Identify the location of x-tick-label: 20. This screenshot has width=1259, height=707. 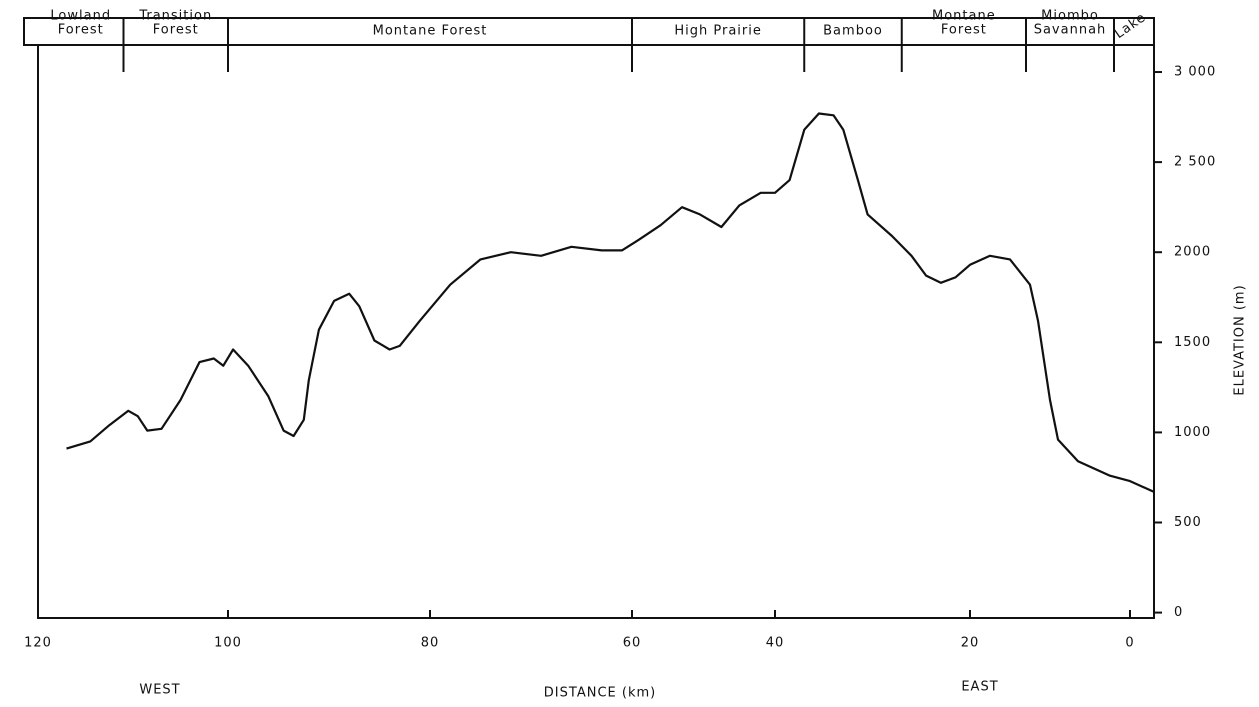
(970, 643).